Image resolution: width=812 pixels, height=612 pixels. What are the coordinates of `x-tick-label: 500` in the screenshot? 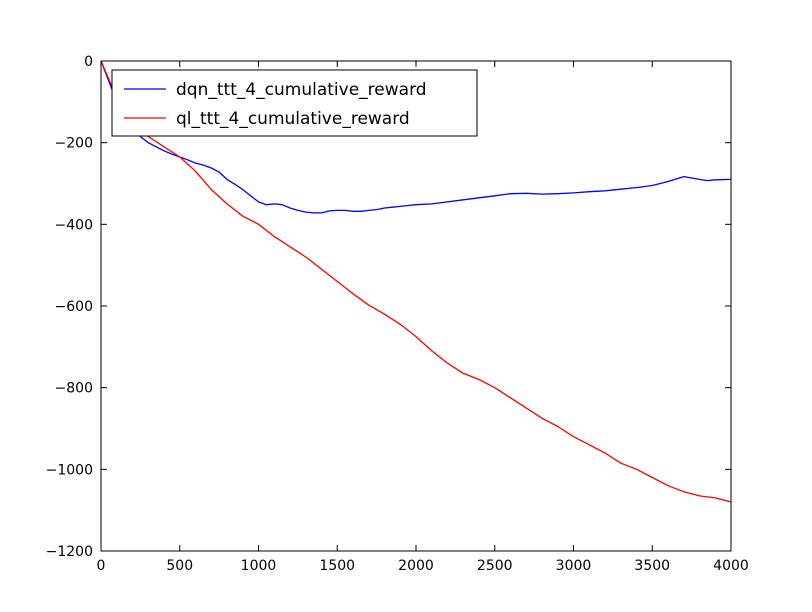 It's located at (179, 566).